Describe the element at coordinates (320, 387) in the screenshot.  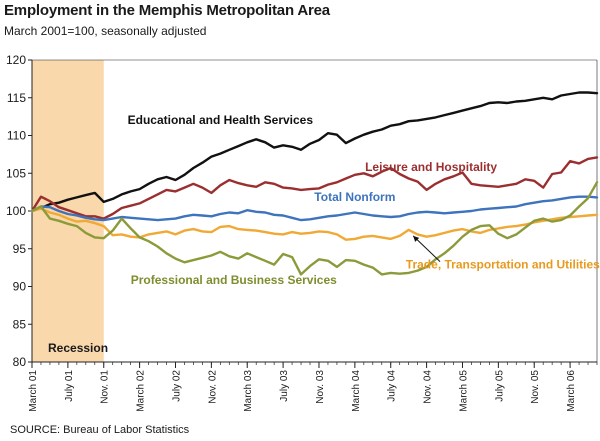
I see `x-tick-label: Nov. 03` at that location.